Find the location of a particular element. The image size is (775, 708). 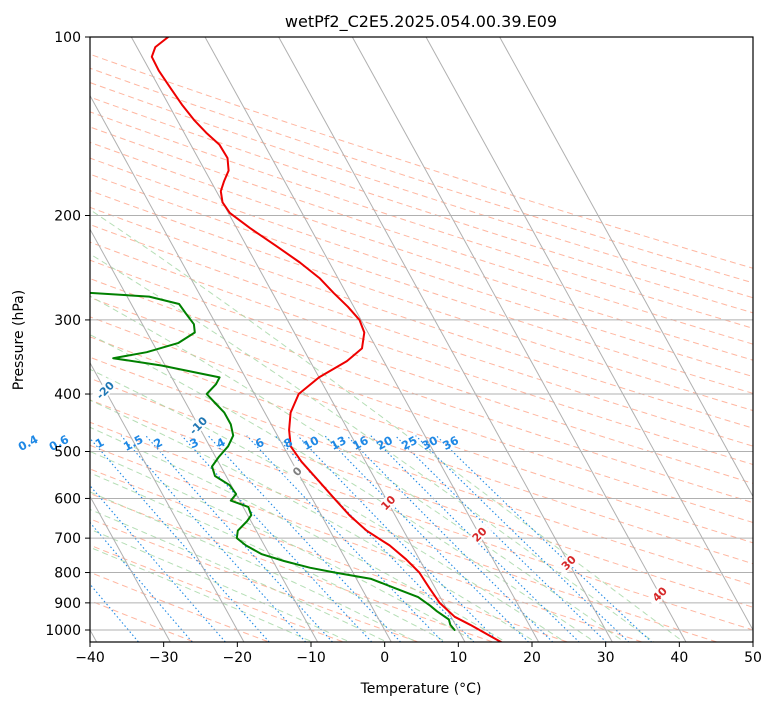

y-tick-label: 200 is located at coordinates (67, 217).